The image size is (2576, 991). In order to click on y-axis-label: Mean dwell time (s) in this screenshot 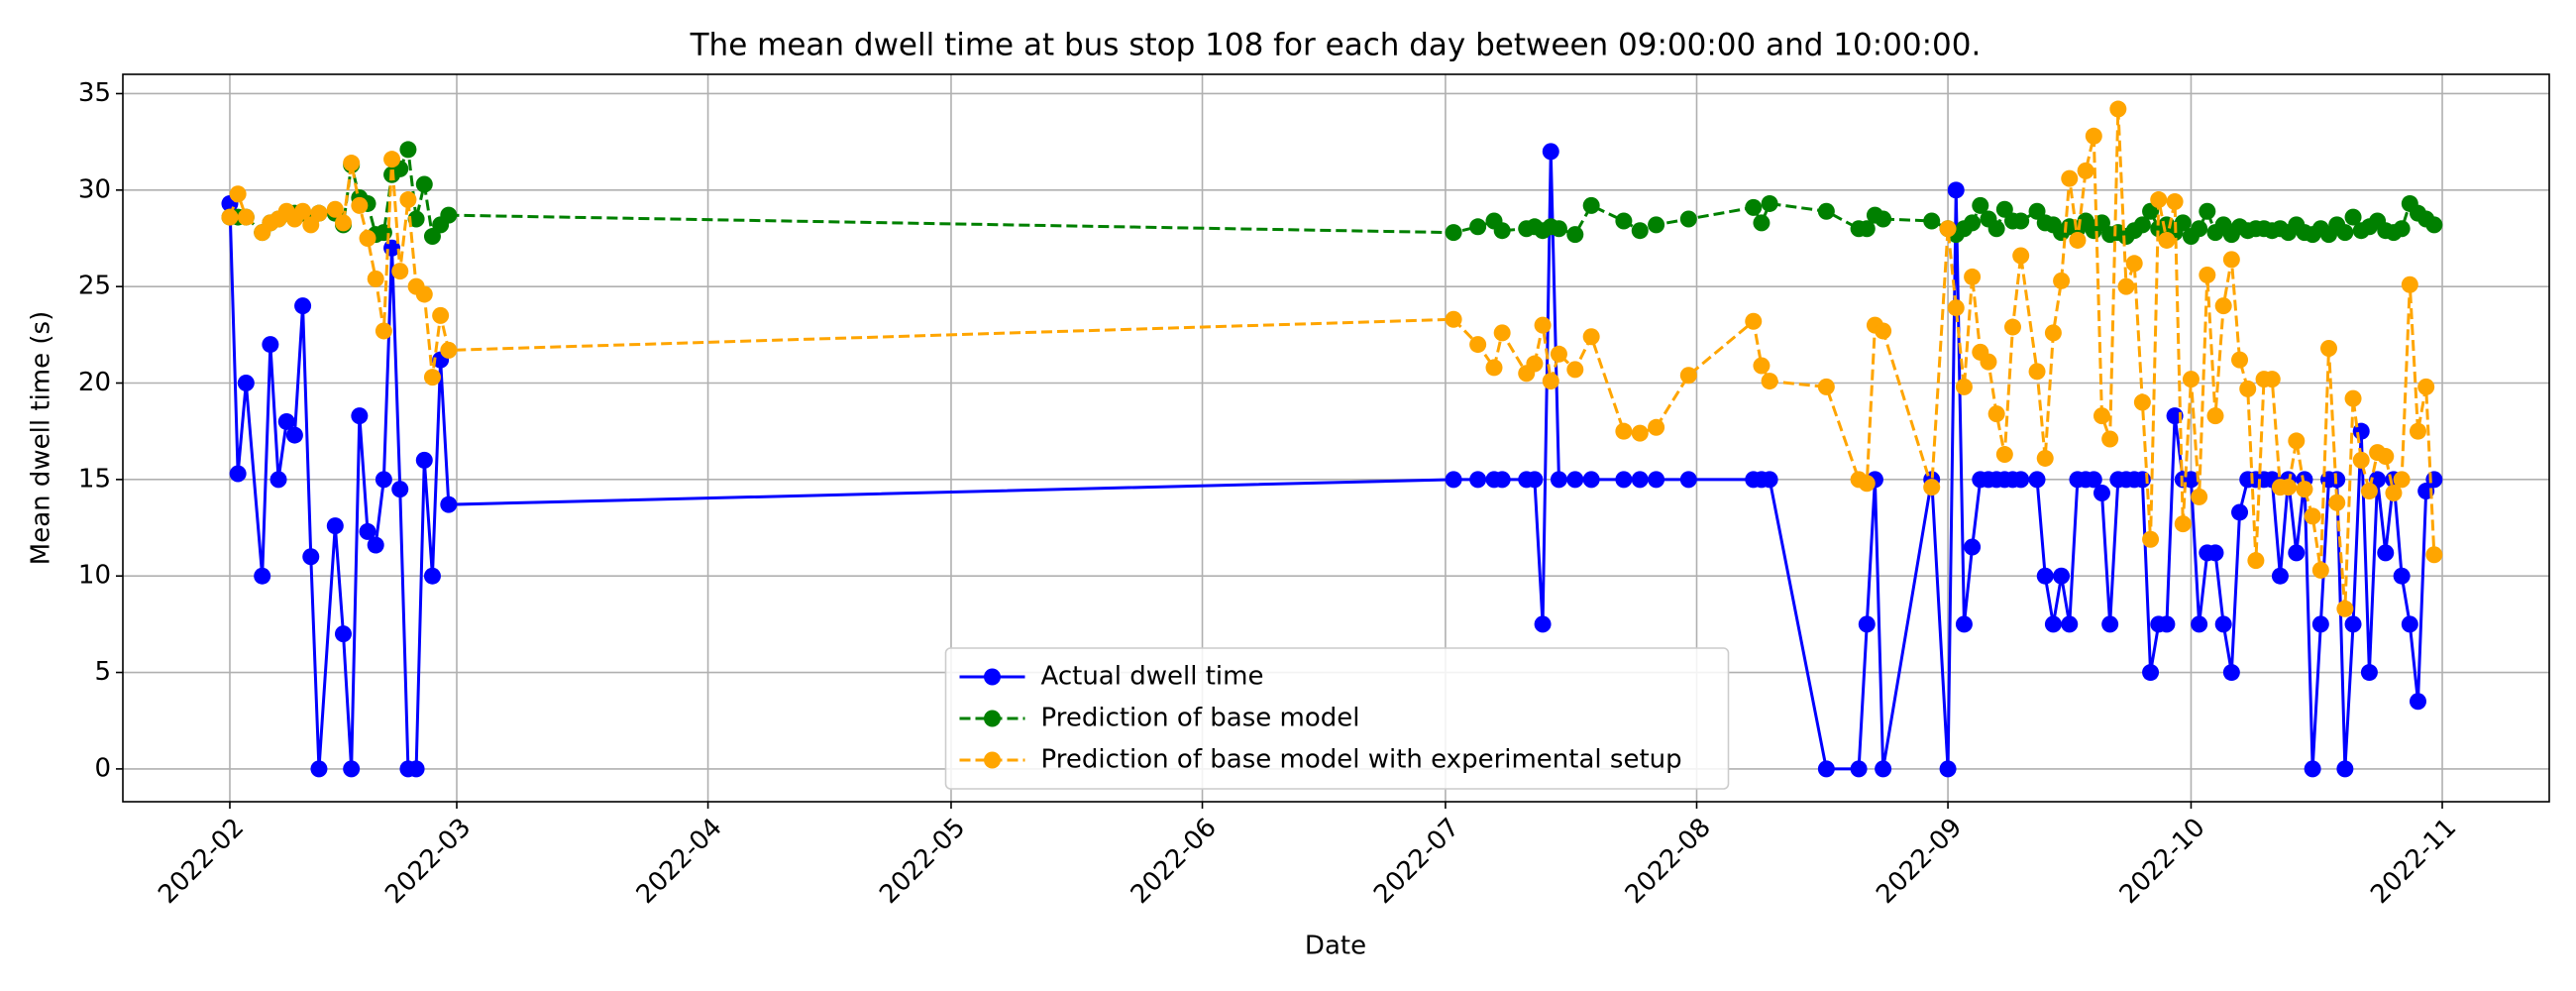, I will do `click(41, 438)`.